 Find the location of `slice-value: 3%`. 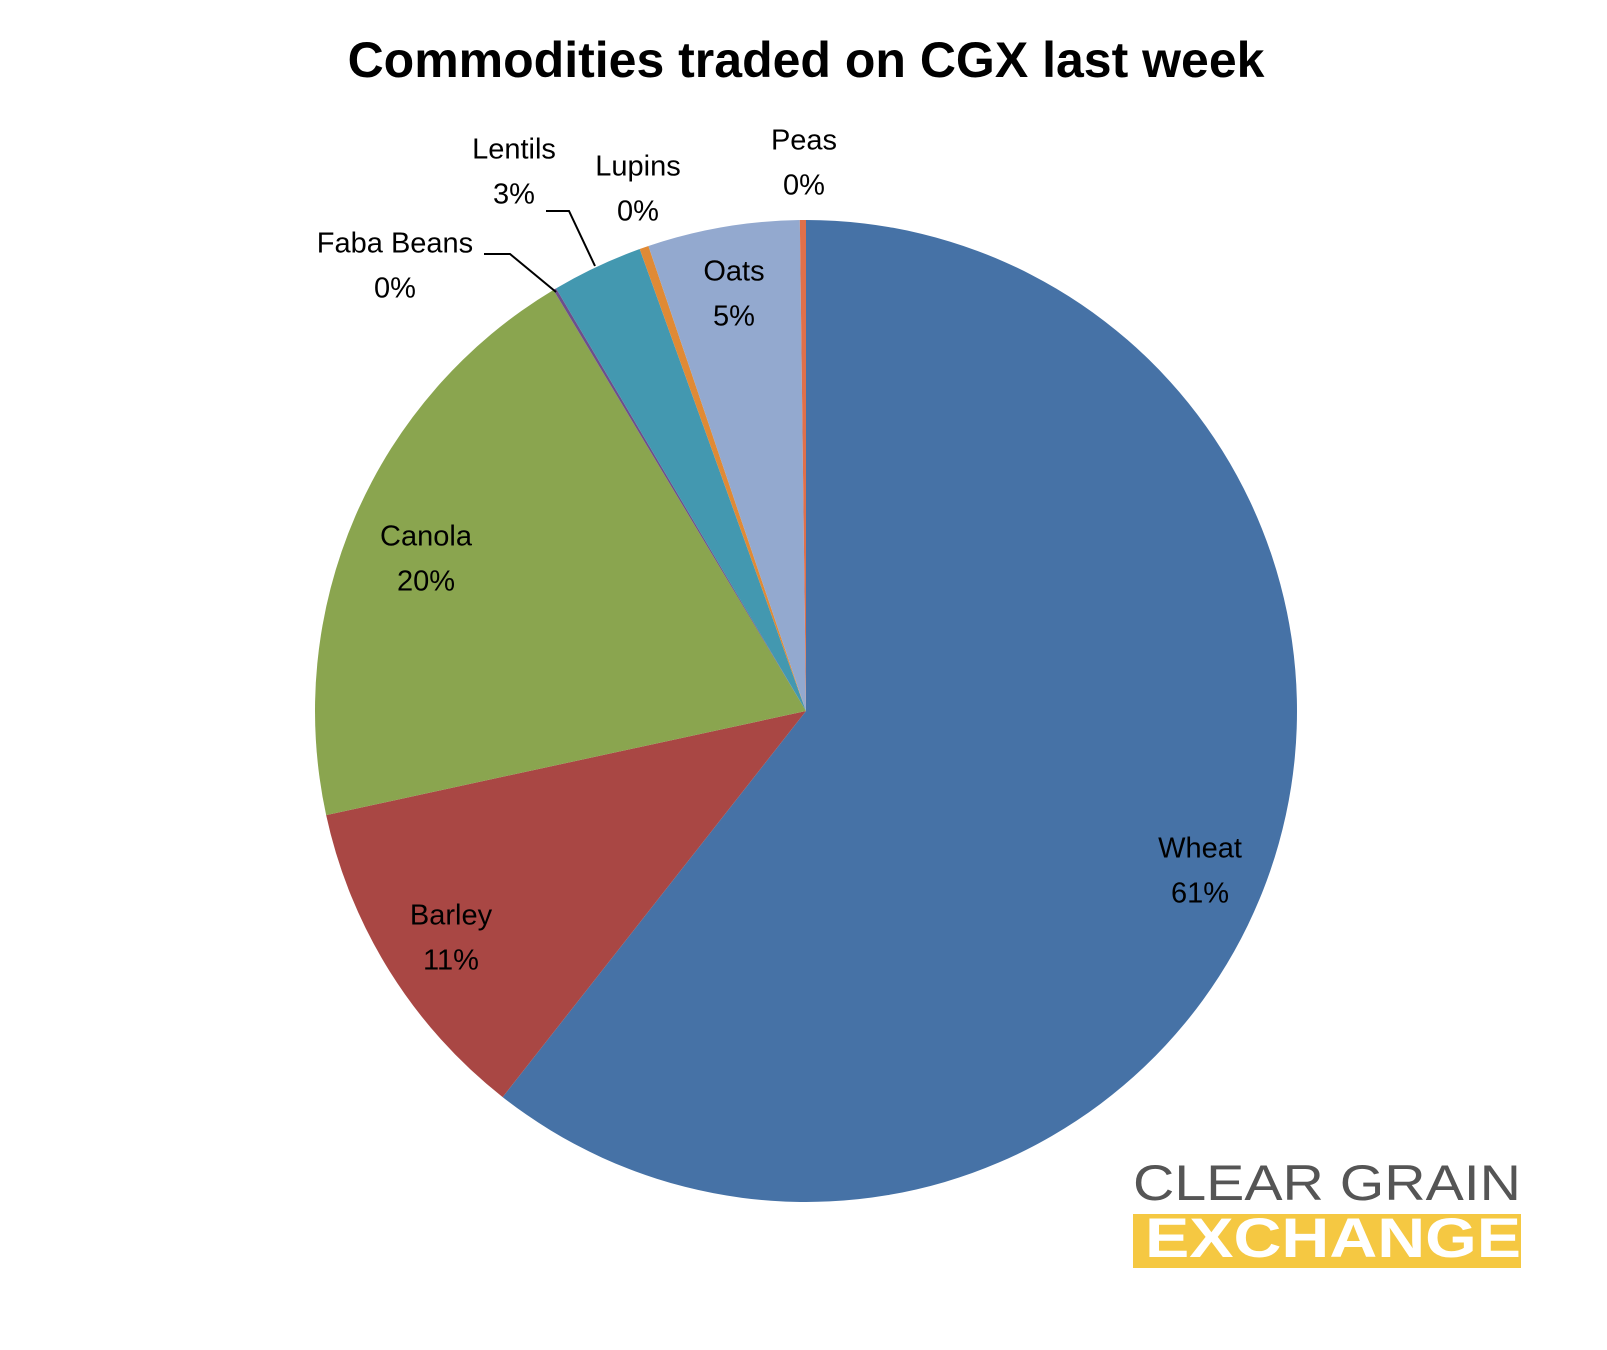

slice-value: 3% is located at coordinates (514, 195).